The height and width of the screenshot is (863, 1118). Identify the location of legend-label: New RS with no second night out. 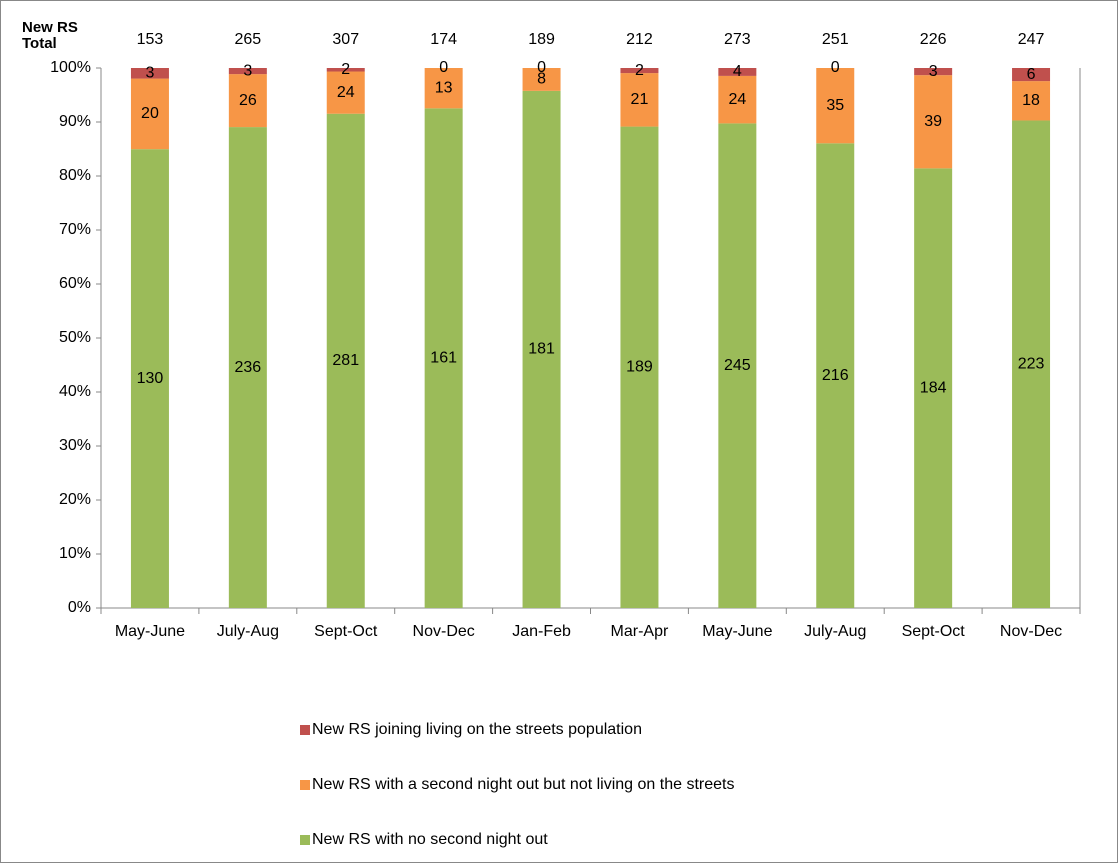
(430, 839).